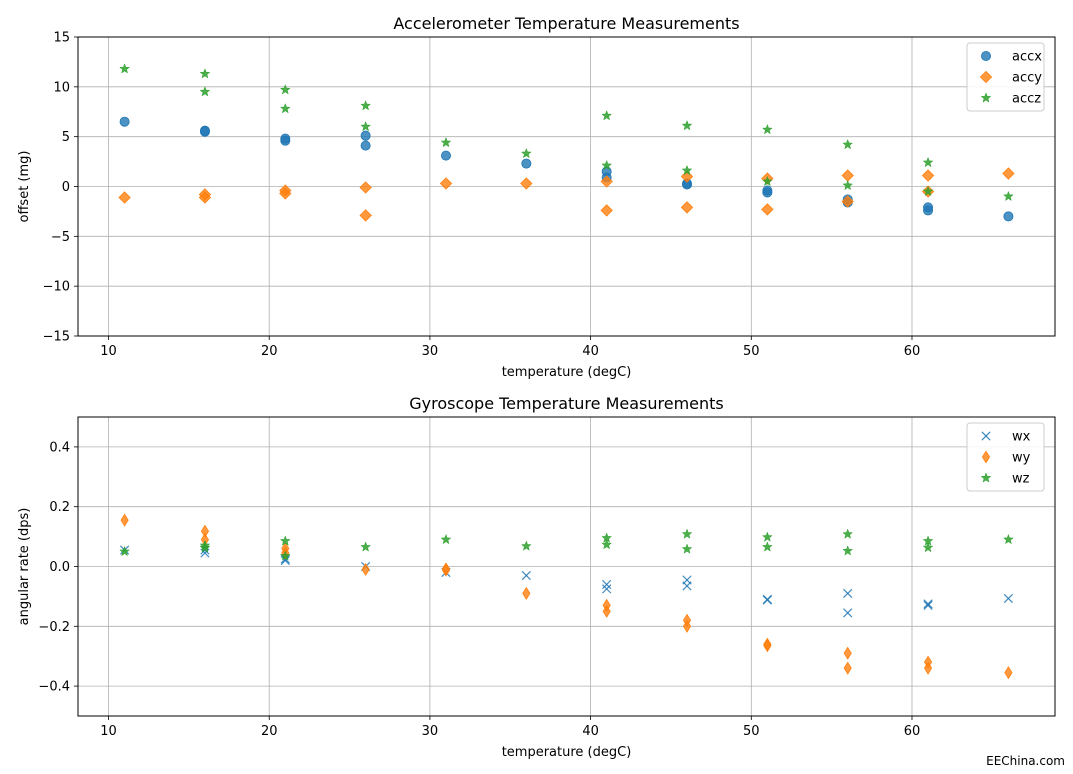 The height and width of the screenshot is (774, 1073). I want to click on x-tick-label: 10, so click(108, 351).